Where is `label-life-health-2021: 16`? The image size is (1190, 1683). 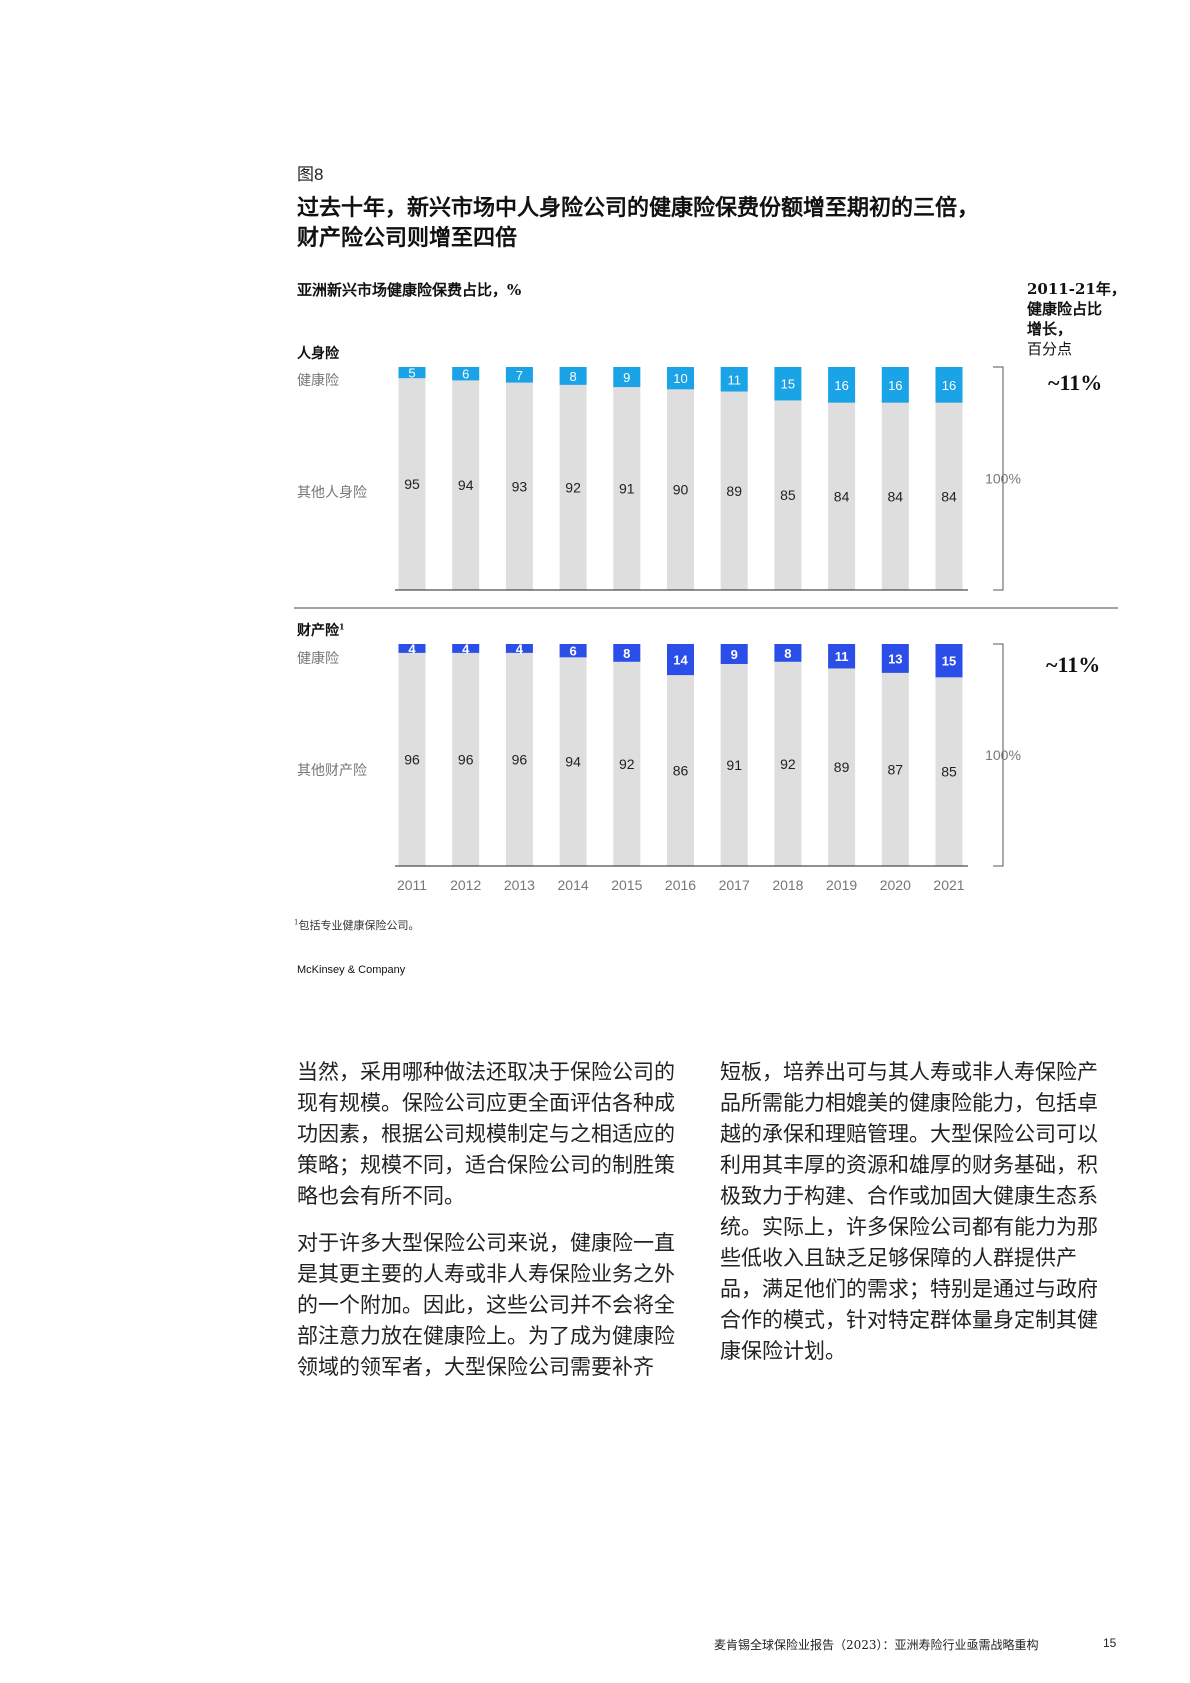 label-life-health-2021: 16 is located at coordinates (949, 385).